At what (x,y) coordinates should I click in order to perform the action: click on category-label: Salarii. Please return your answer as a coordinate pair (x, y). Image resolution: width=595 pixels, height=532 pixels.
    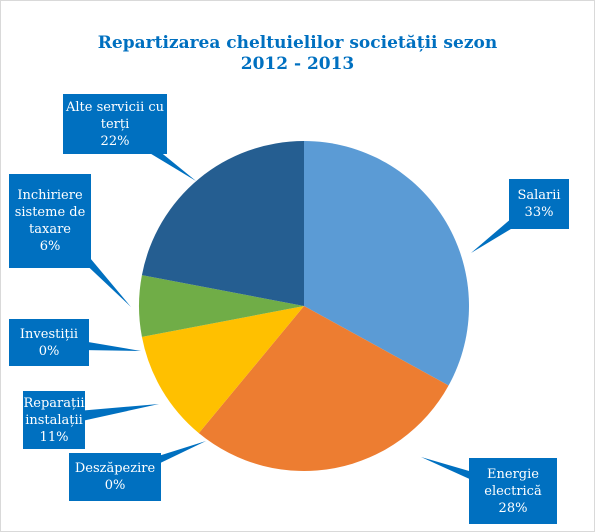
    Looking at the image, I should click on (539, 195).